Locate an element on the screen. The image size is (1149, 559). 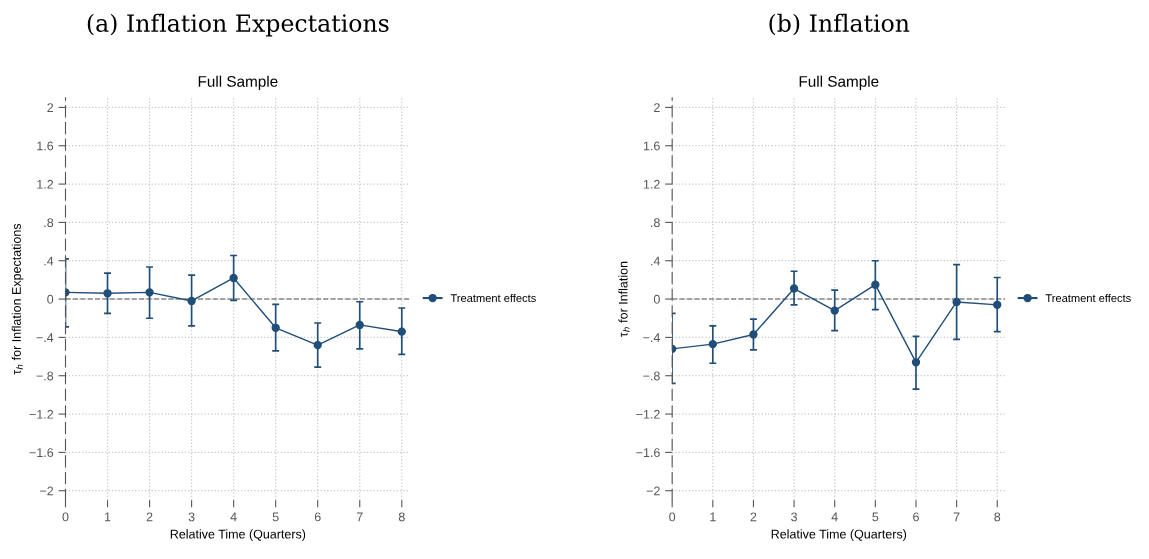
y-axis-title: τ$_{h}$ for Inflation Expectations is located at coordinates (17, 299).